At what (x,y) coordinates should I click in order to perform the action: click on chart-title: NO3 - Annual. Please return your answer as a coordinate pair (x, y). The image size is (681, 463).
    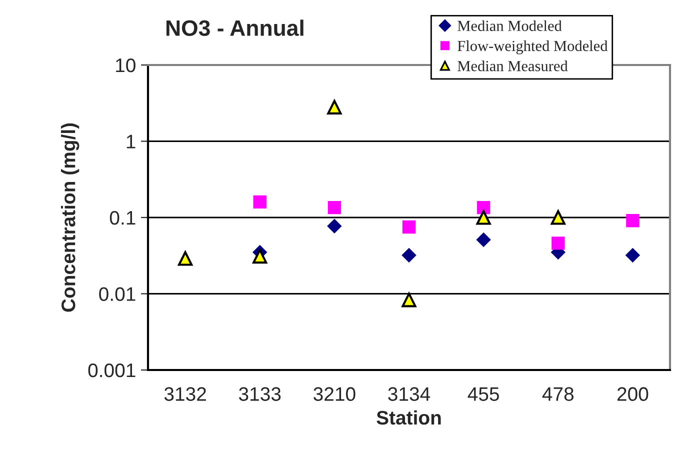
    Looking at the image, I should click on (235, 28).